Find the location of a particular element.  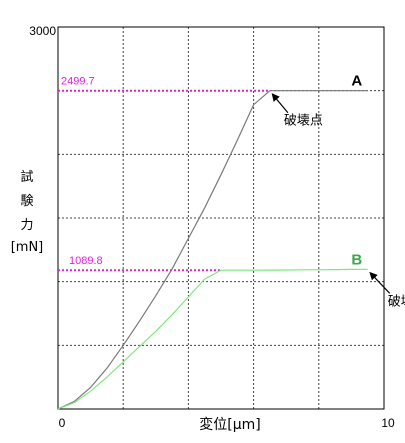

series-label-a: A is located at coordinates (356, 81).